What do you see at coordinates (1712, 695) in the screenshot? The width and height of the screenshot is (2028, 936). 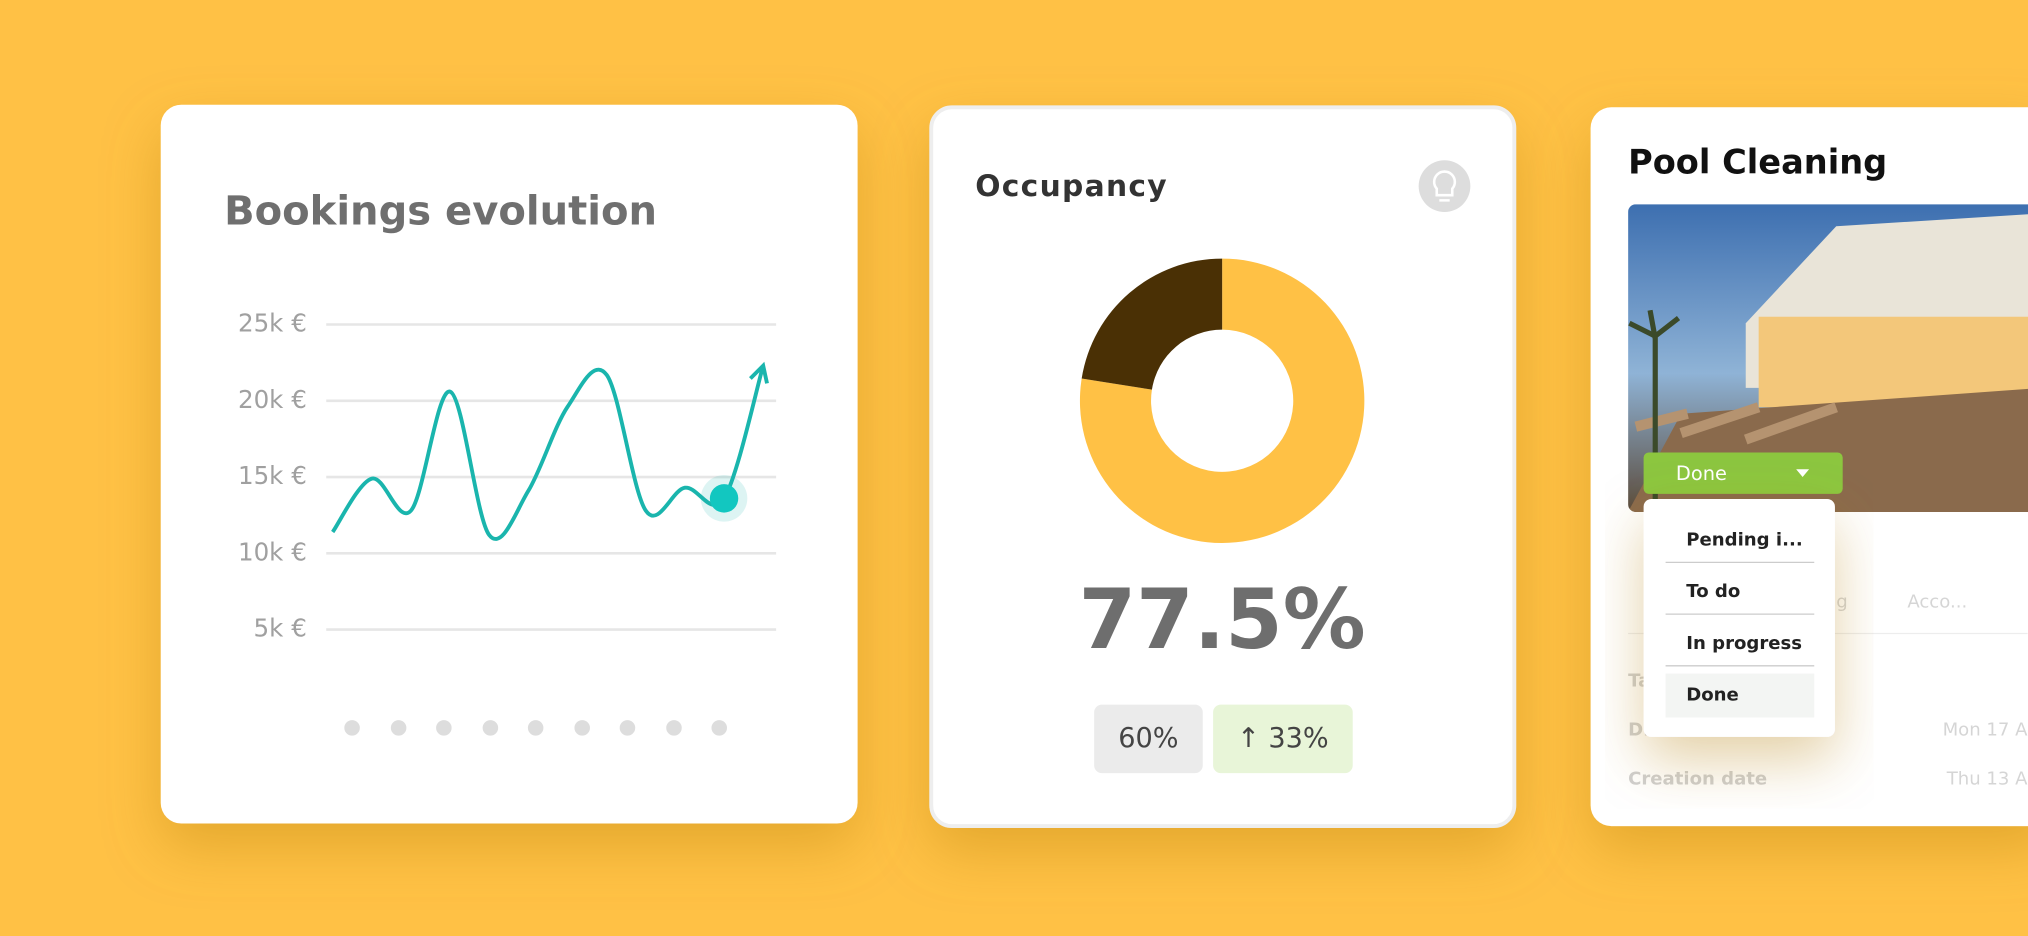 I see `menu-item: Done` at bounding box center [1712, 695].